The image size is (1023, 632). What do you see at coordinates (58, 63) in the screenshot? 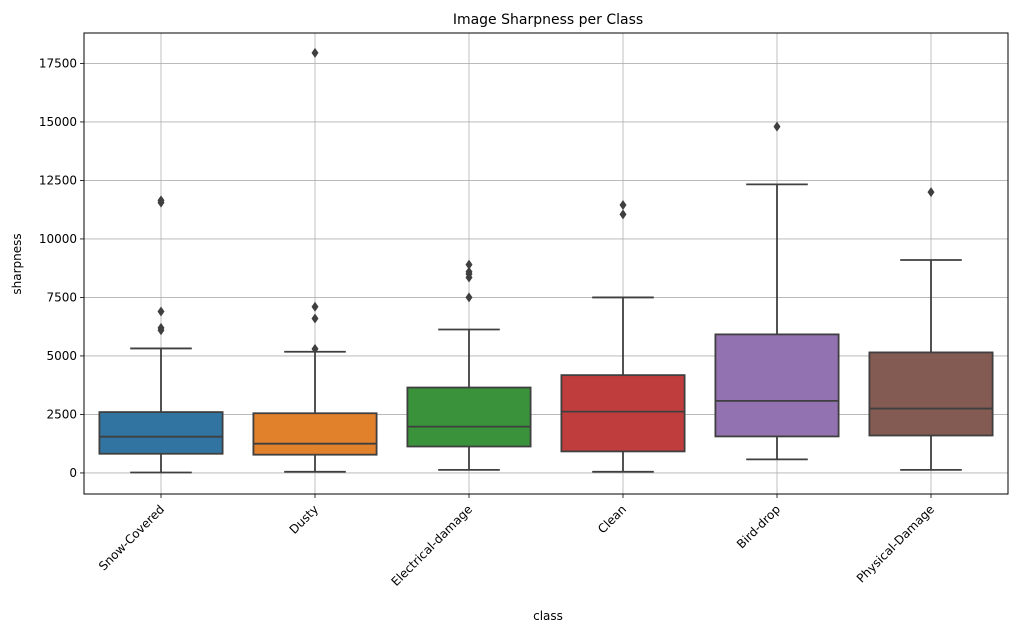
I see `y-tick-label: 17500` at bounding box center [58, 63].